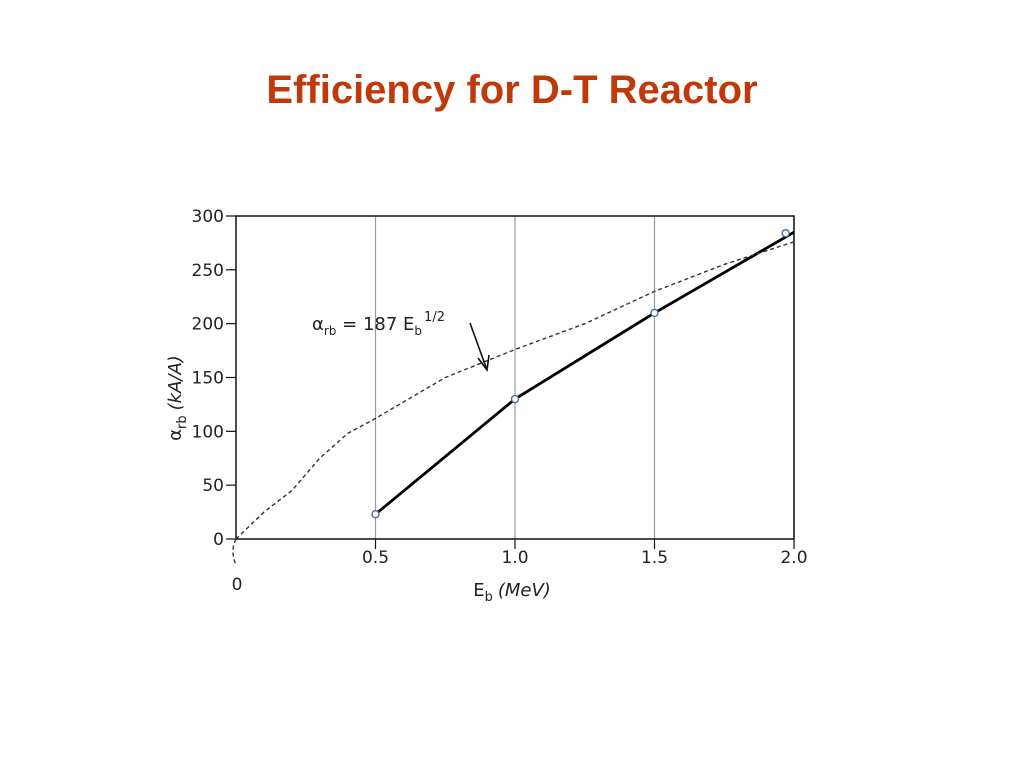  What do you see at coordinates (375, 324) in the screenshot?
I see `annotation-equals: = 187 E` at bounding box center [375, 324].